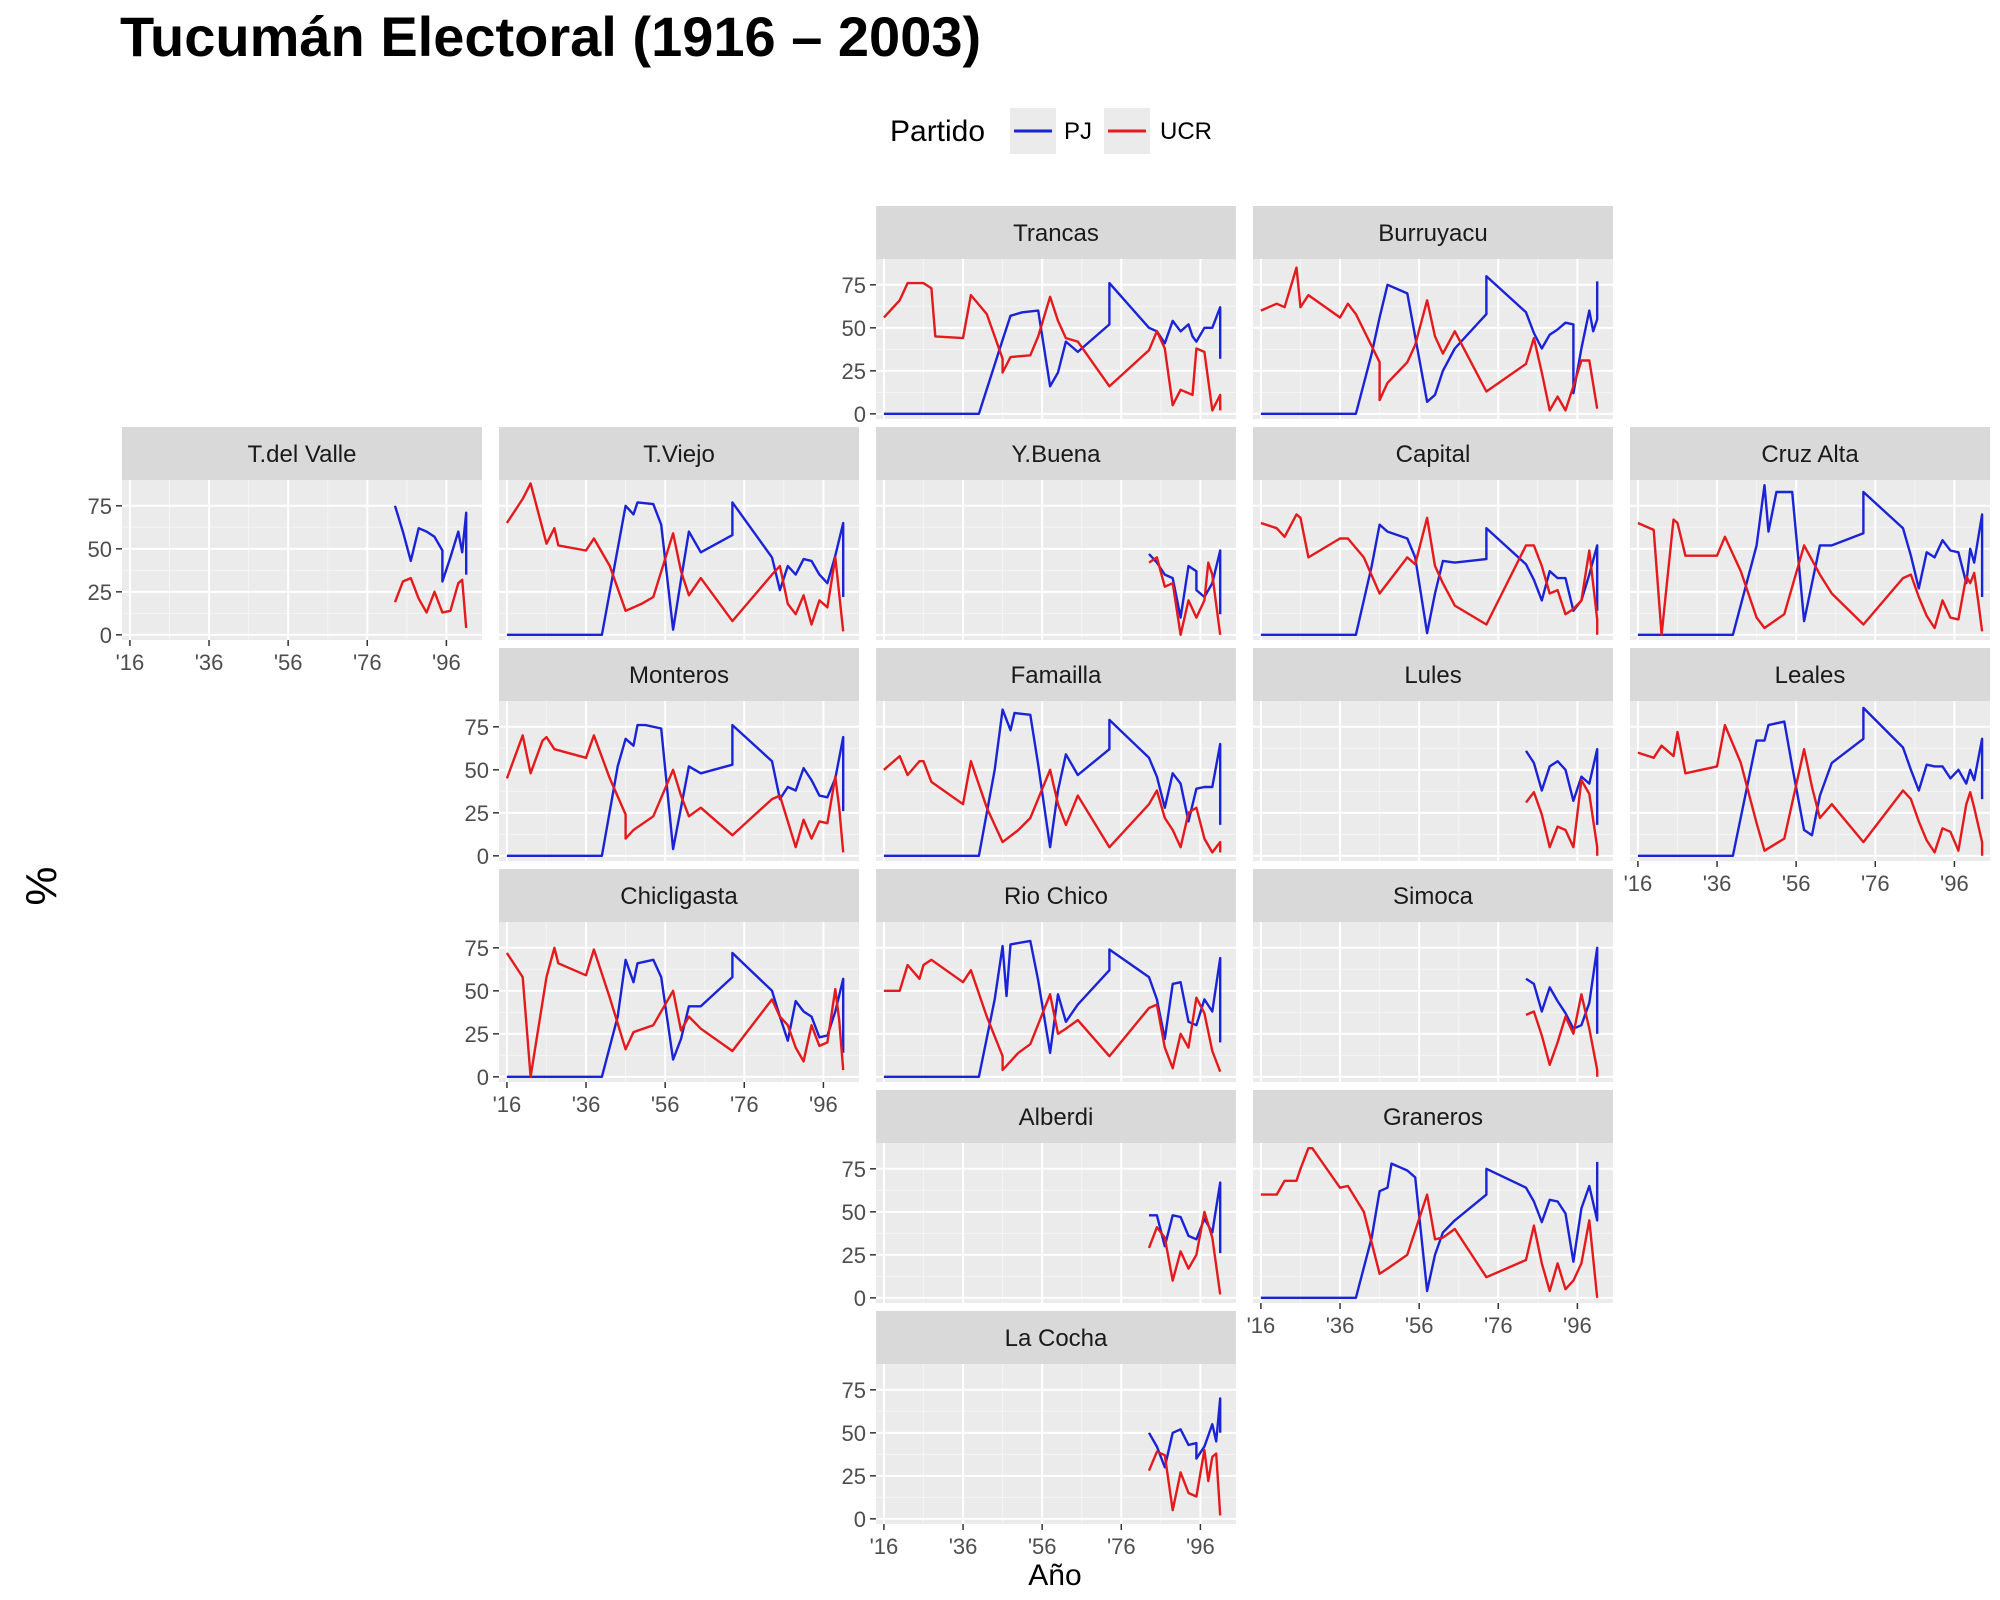 This screenshot has height=1600, width=2000. What do you see at coordinates (1039, 1200) in the screenshot?
I see `panel-alberdi: Alberdi 0 25 50 75` at bounding box center [1039, 1200].